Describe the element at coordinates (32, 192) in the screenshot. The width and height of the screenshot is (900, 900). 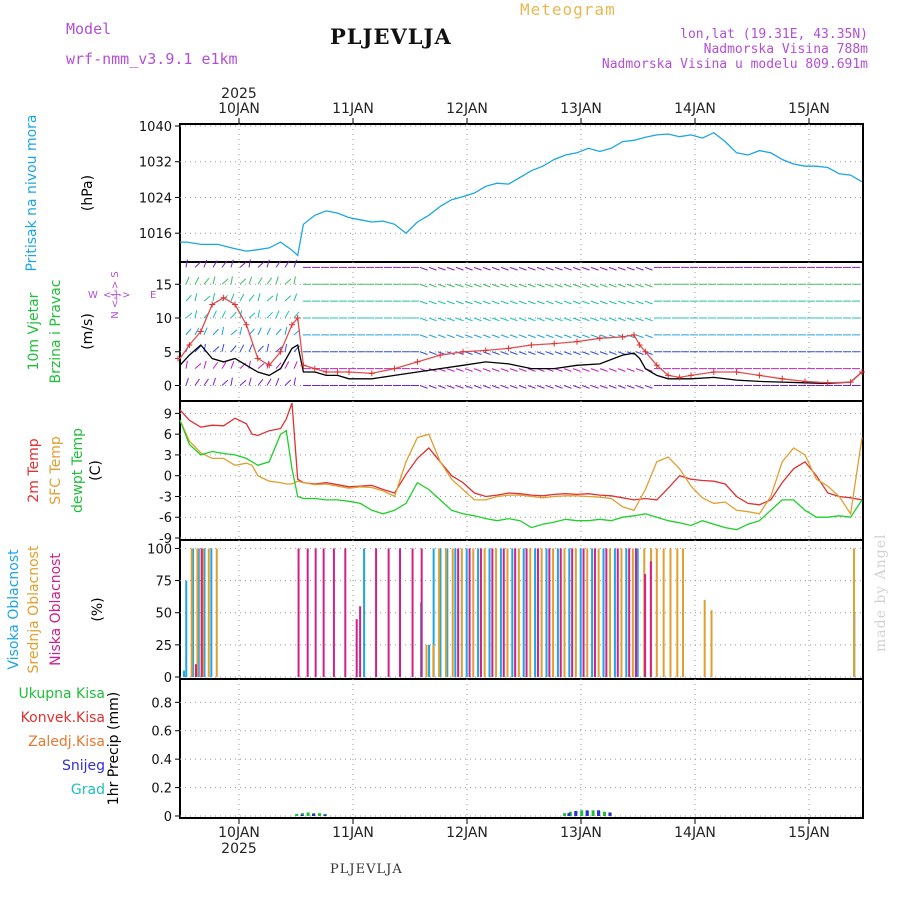
I see `y-axis-title-pressure: Pritisak na nivou mora` at that location.